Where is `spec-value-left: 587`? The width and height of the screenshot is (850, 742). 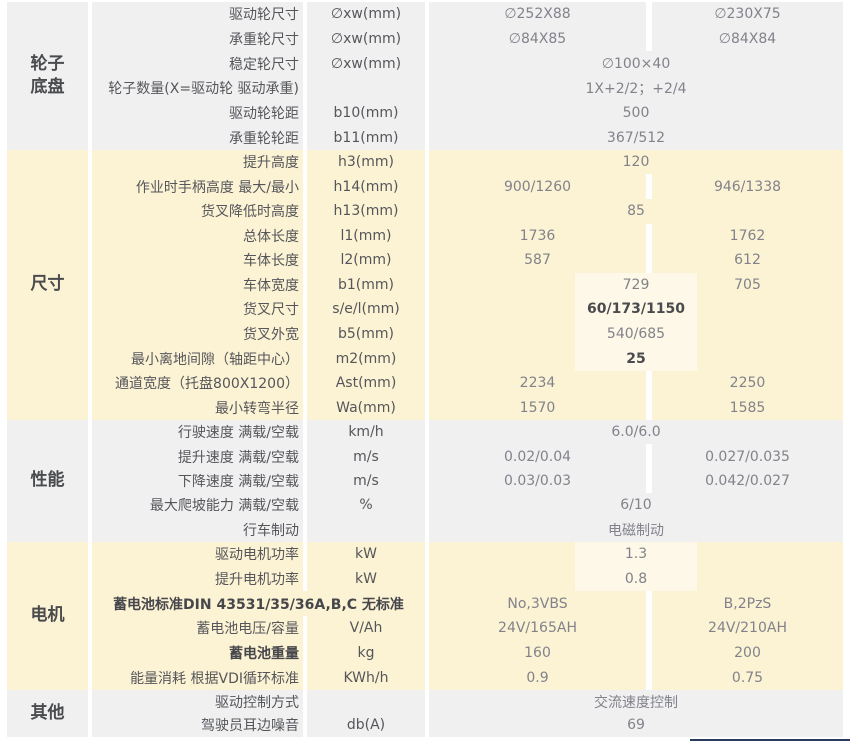
spec-value-left: 587 is located at coordinates (537, 260).